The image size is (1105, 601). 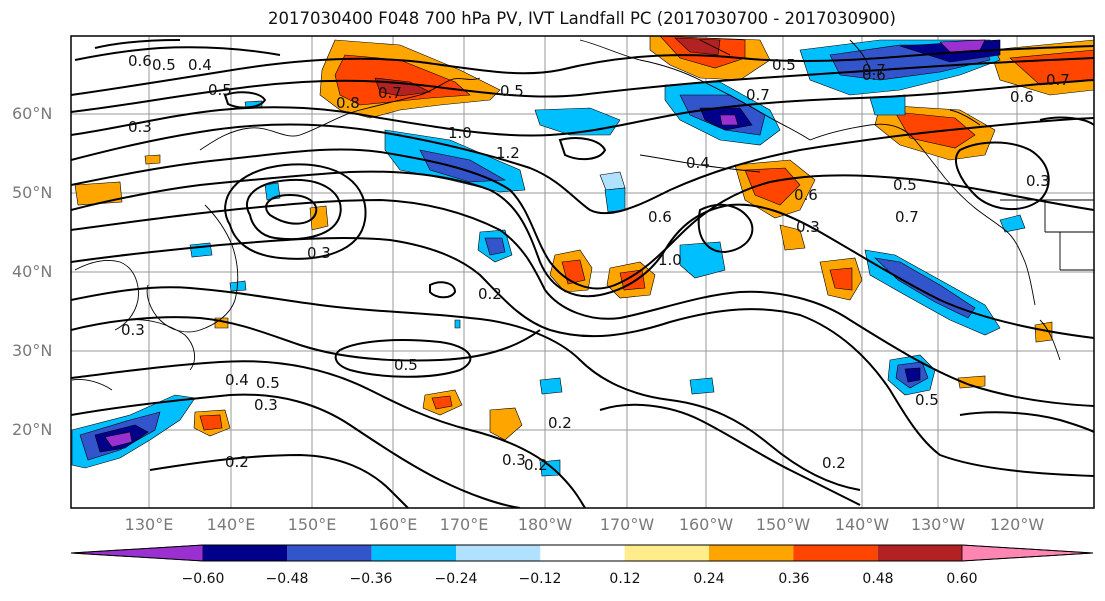 I want to click on colorbar-tick: 0.24, so click(x=709, y=579).